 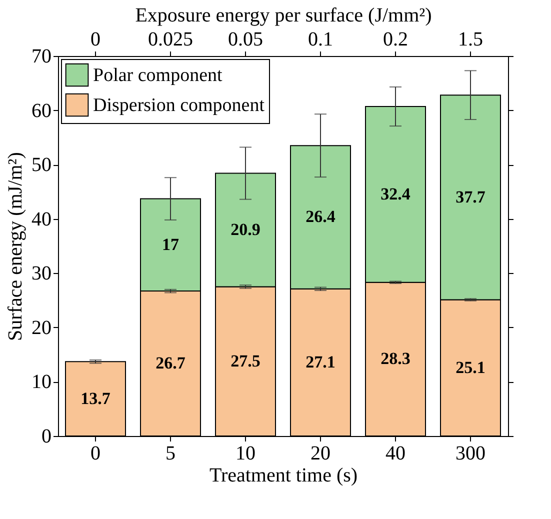 What do you see at coordinates (320, 39) in the screenshot?
I see `annotation: 0.1` at bounding box center [320, 39].